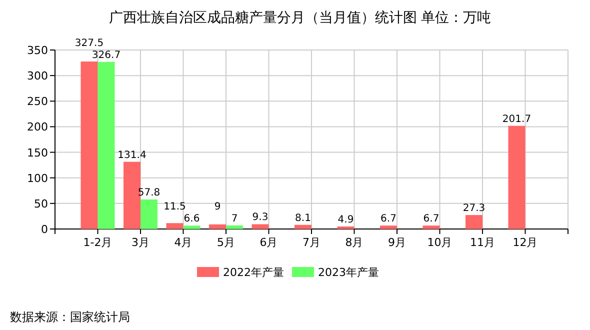  What do you see at coordinates (44, 229) in the screenshot?
I see `y-tick-label: 0` at bounding box center [44, 229].